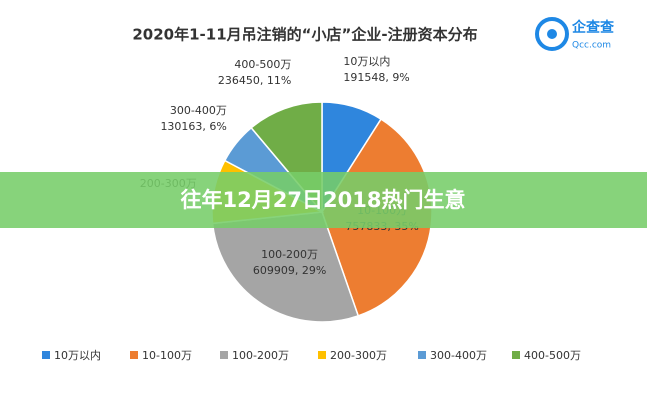 This screenshot has width=647, height=400. Describe the element at coordinates (260, 355) in the screenshot. I see `legend-label: 100-200万` at that location.